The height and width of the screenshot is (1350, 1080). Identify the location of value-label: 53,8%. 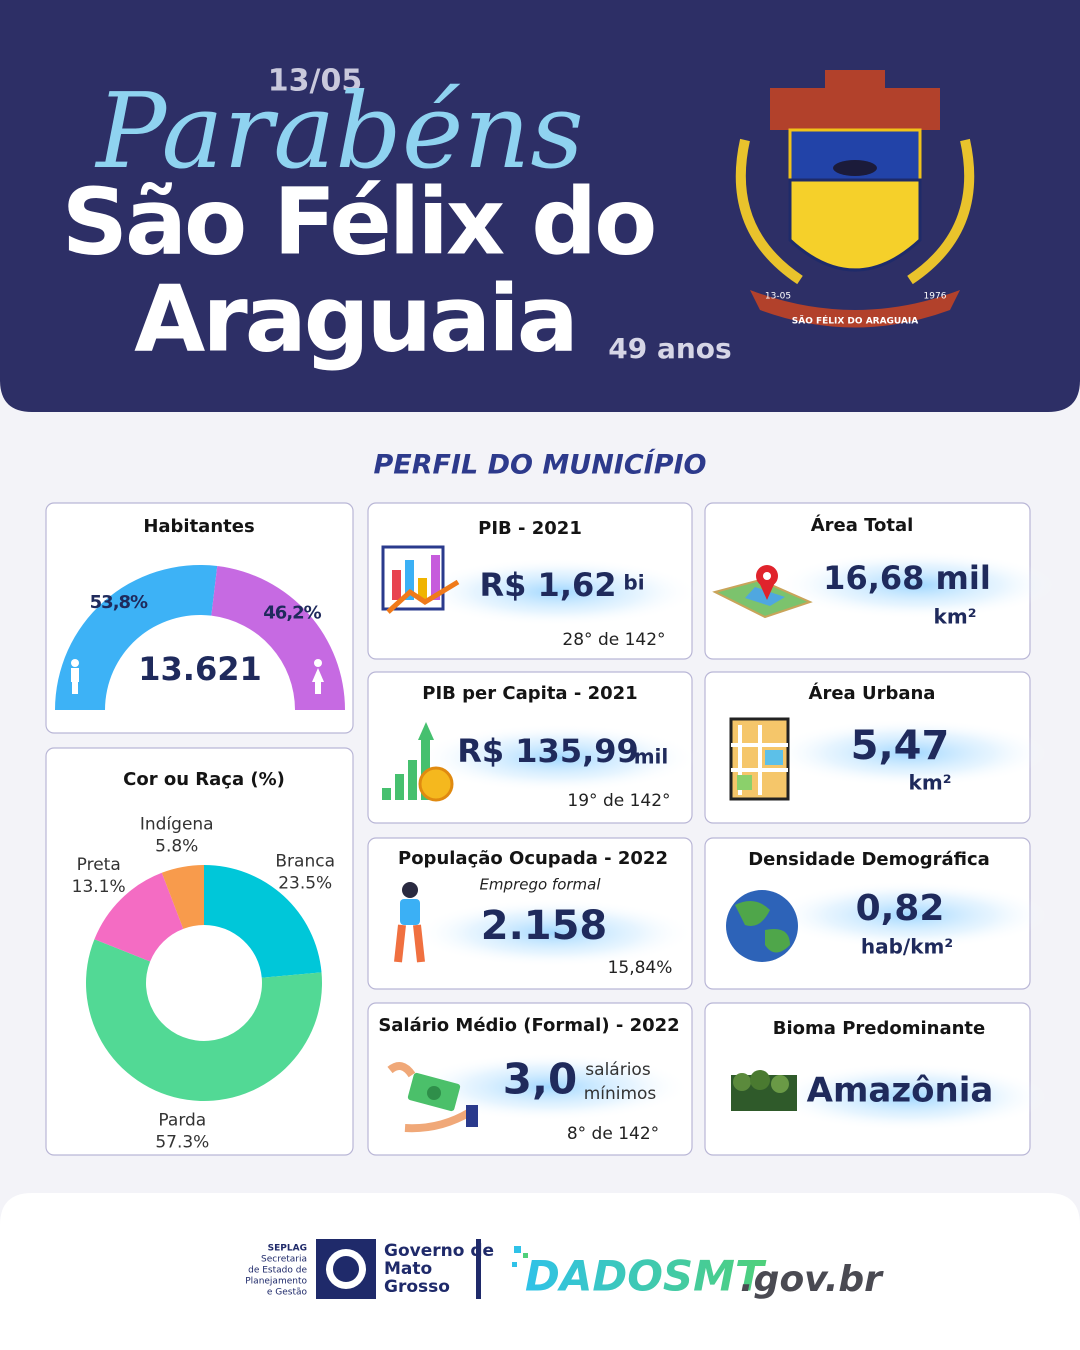
(119, 602).